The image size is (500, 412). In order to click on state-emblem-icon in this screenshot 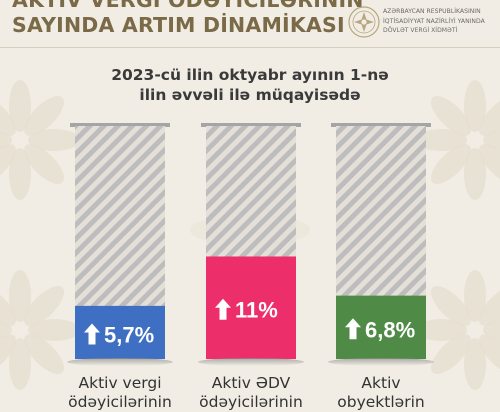, I will do `click(364, 22)`.